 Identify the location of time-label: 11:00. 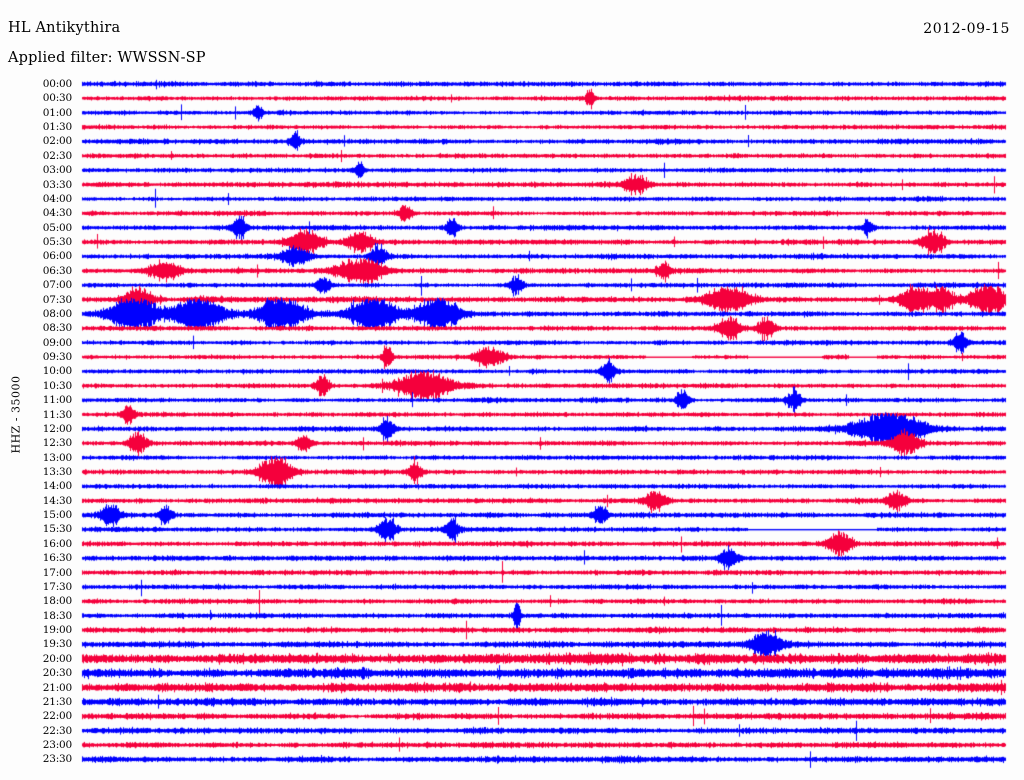
(57, 400).